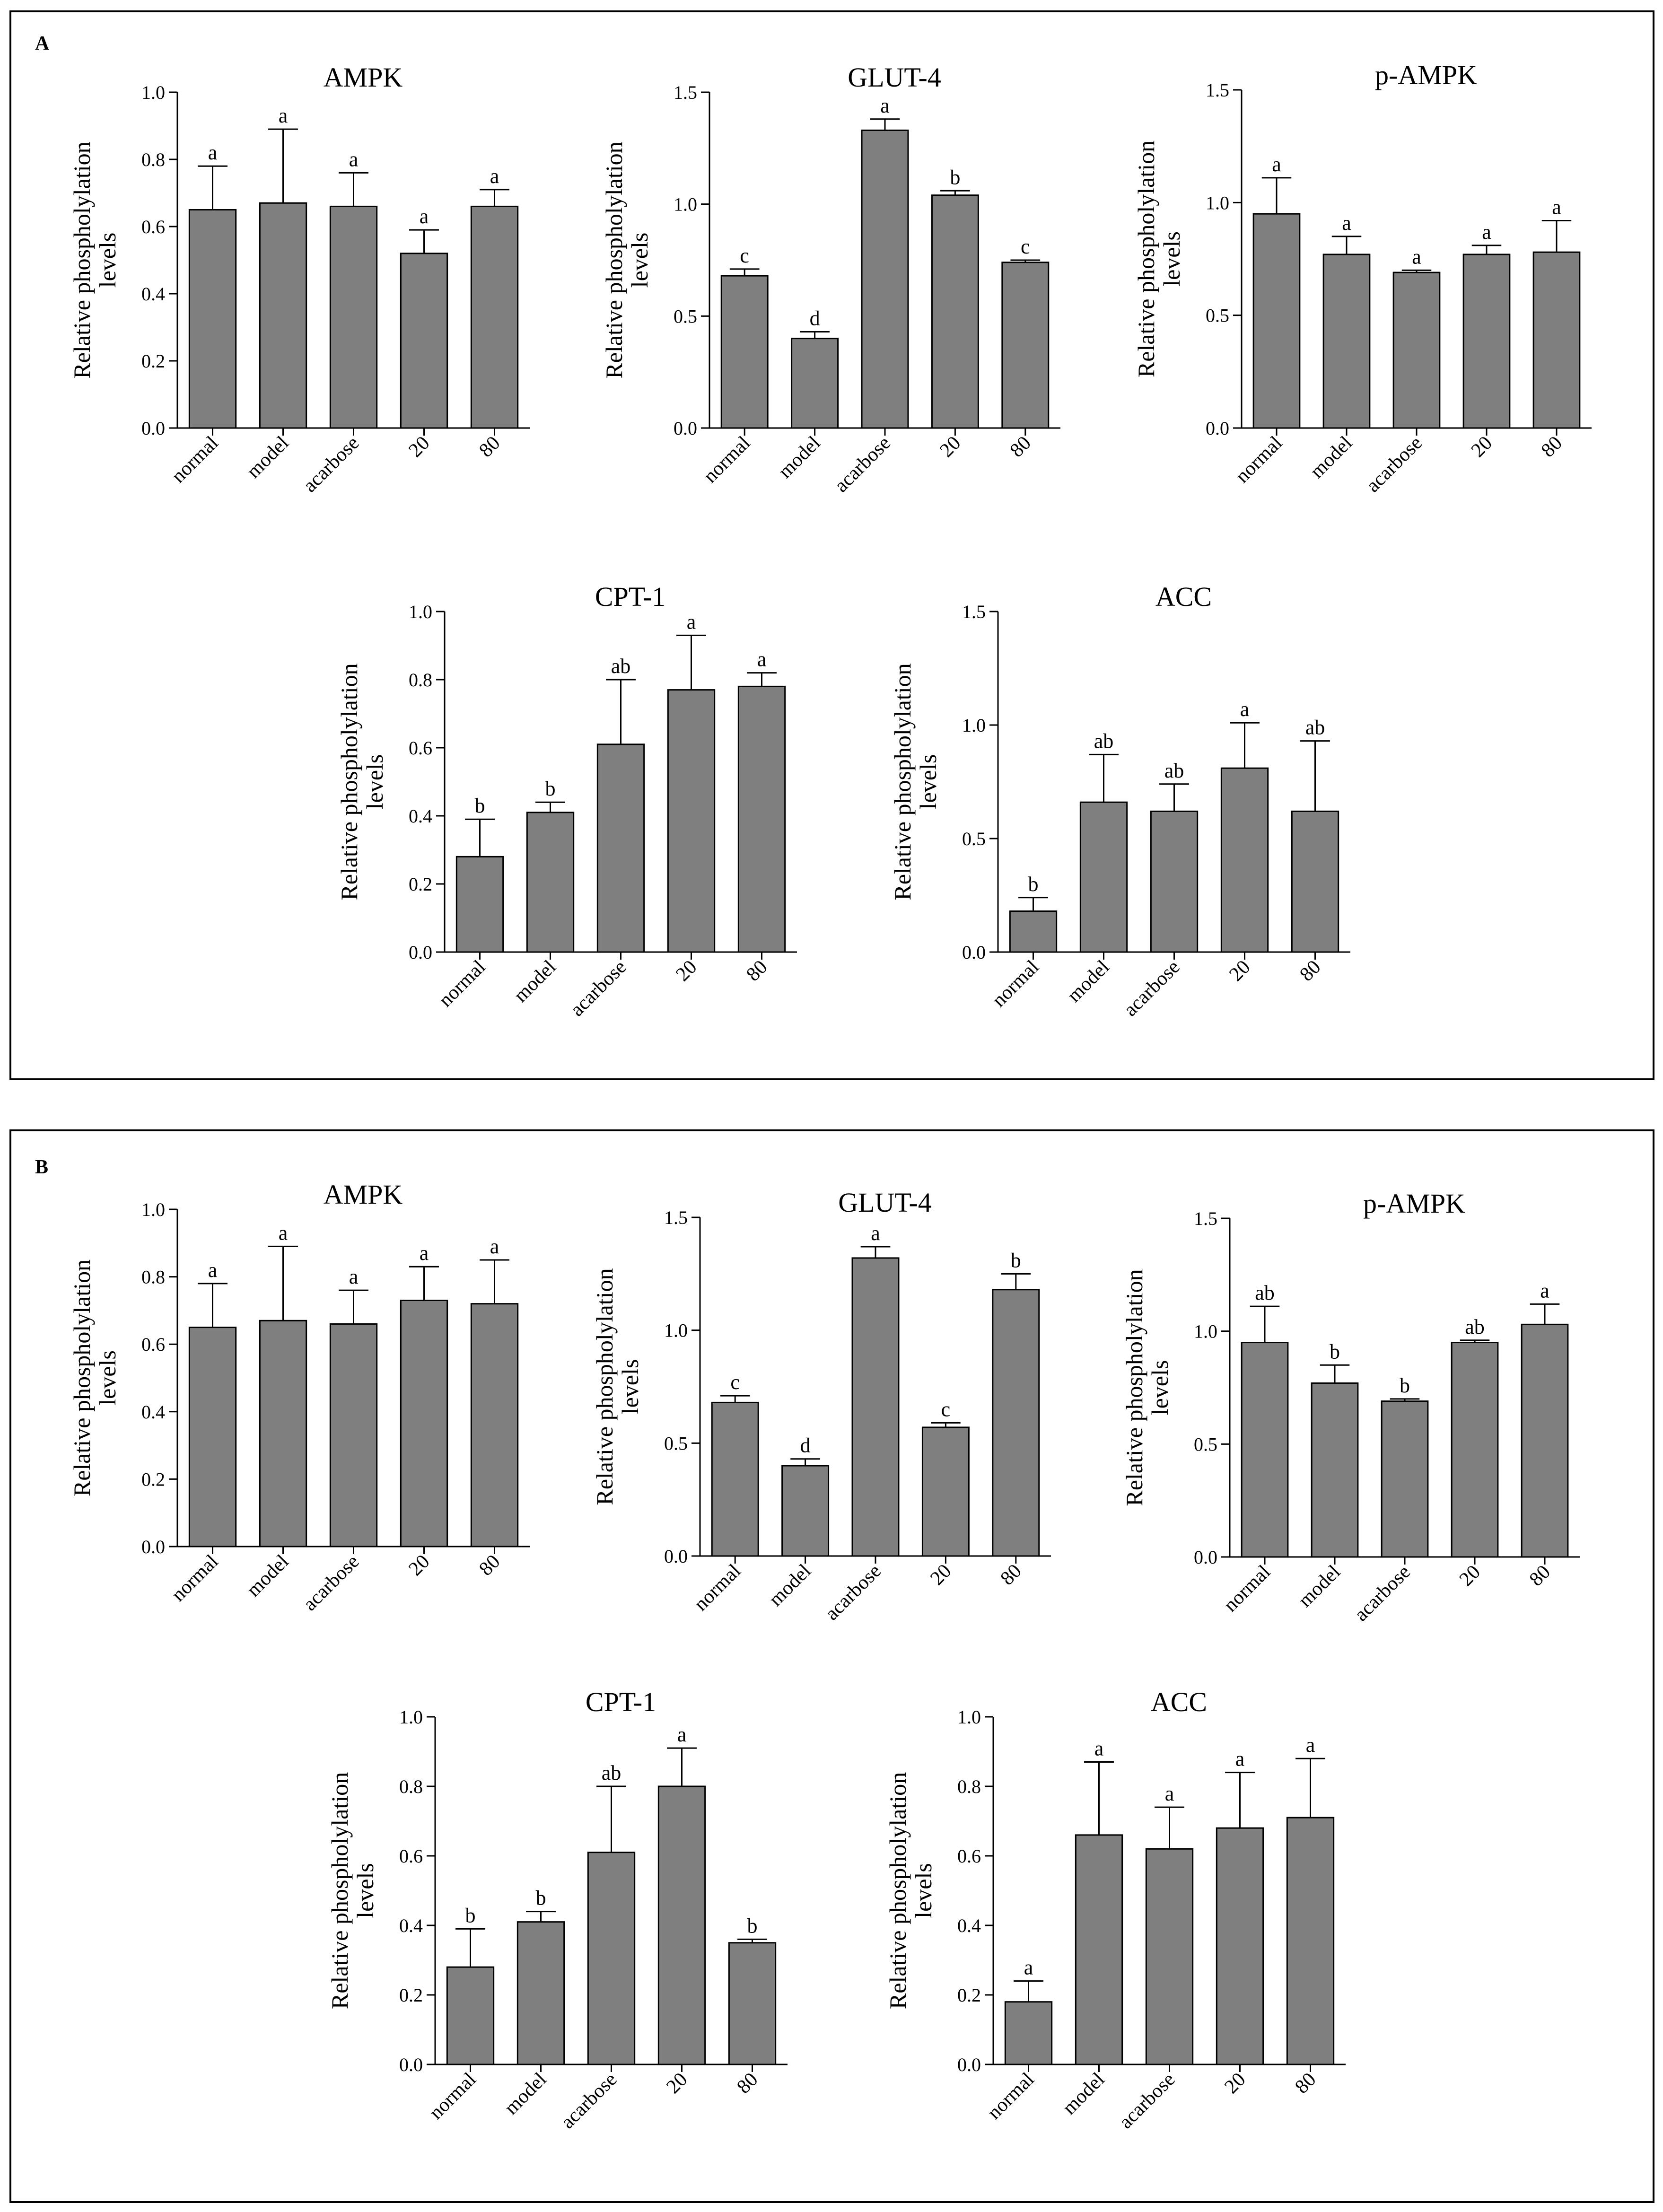 This screenshot has height=2212, width=1663. I want to click on chart-a-acc-xtick-label-model: model, so click(1088, 981).